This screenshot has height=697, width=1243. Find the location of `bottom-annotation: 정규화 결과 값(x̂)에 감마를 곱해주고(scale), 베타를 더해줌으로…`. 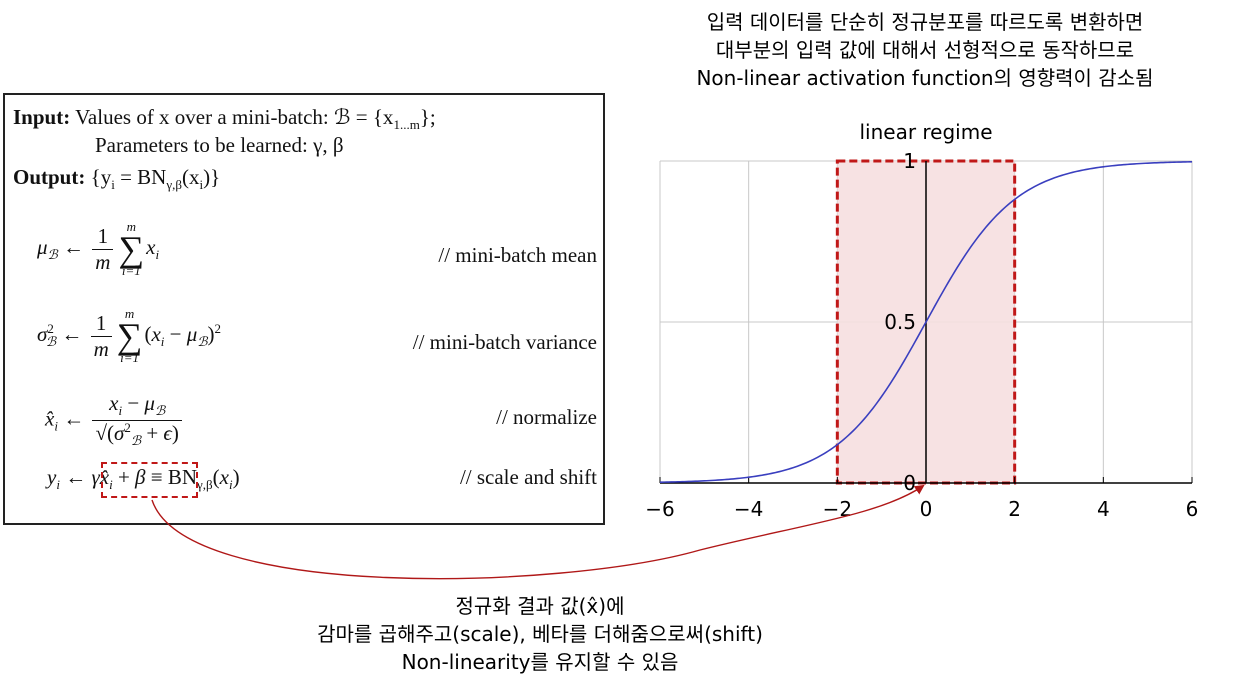

bottom-annotation: 정규화 결과 값(x̂)에 감마를 곱해주고(scale), 베타를 더해줌으로… is located at coordinates (540, 634).